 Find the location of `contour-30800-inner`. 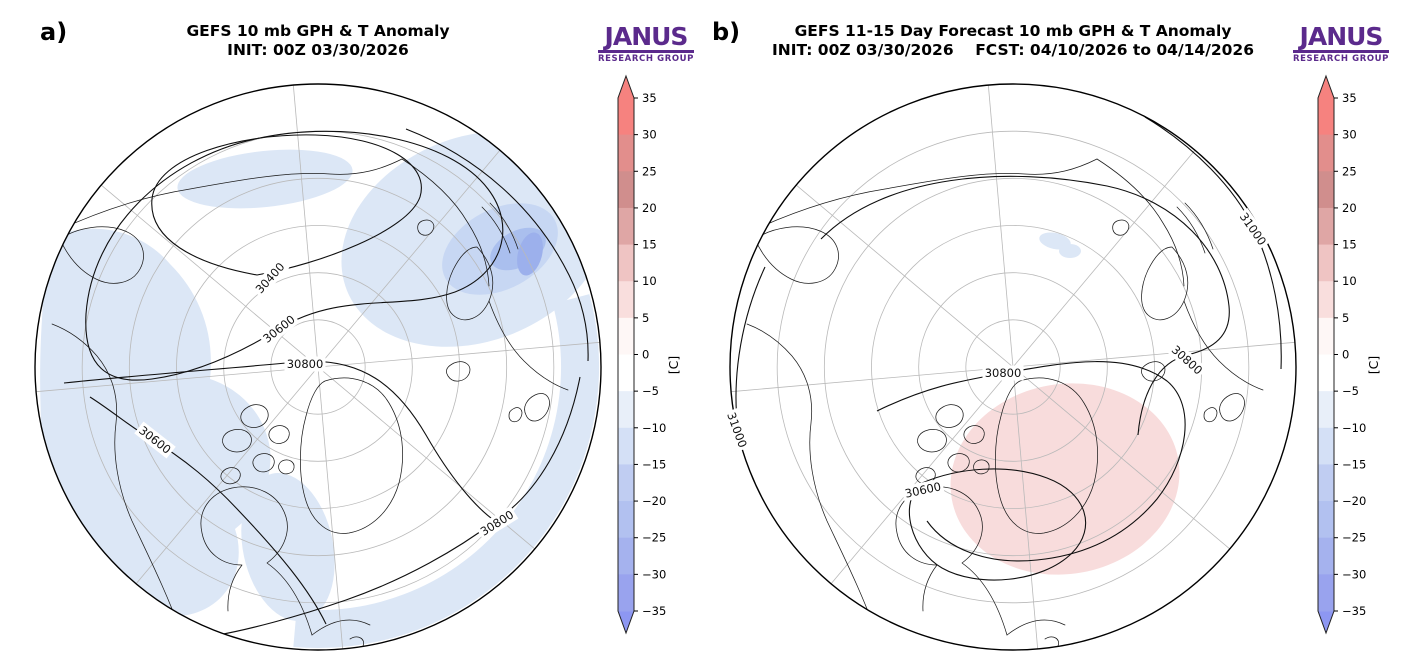

contour-30800-inner is located at coordinates (279, 441).